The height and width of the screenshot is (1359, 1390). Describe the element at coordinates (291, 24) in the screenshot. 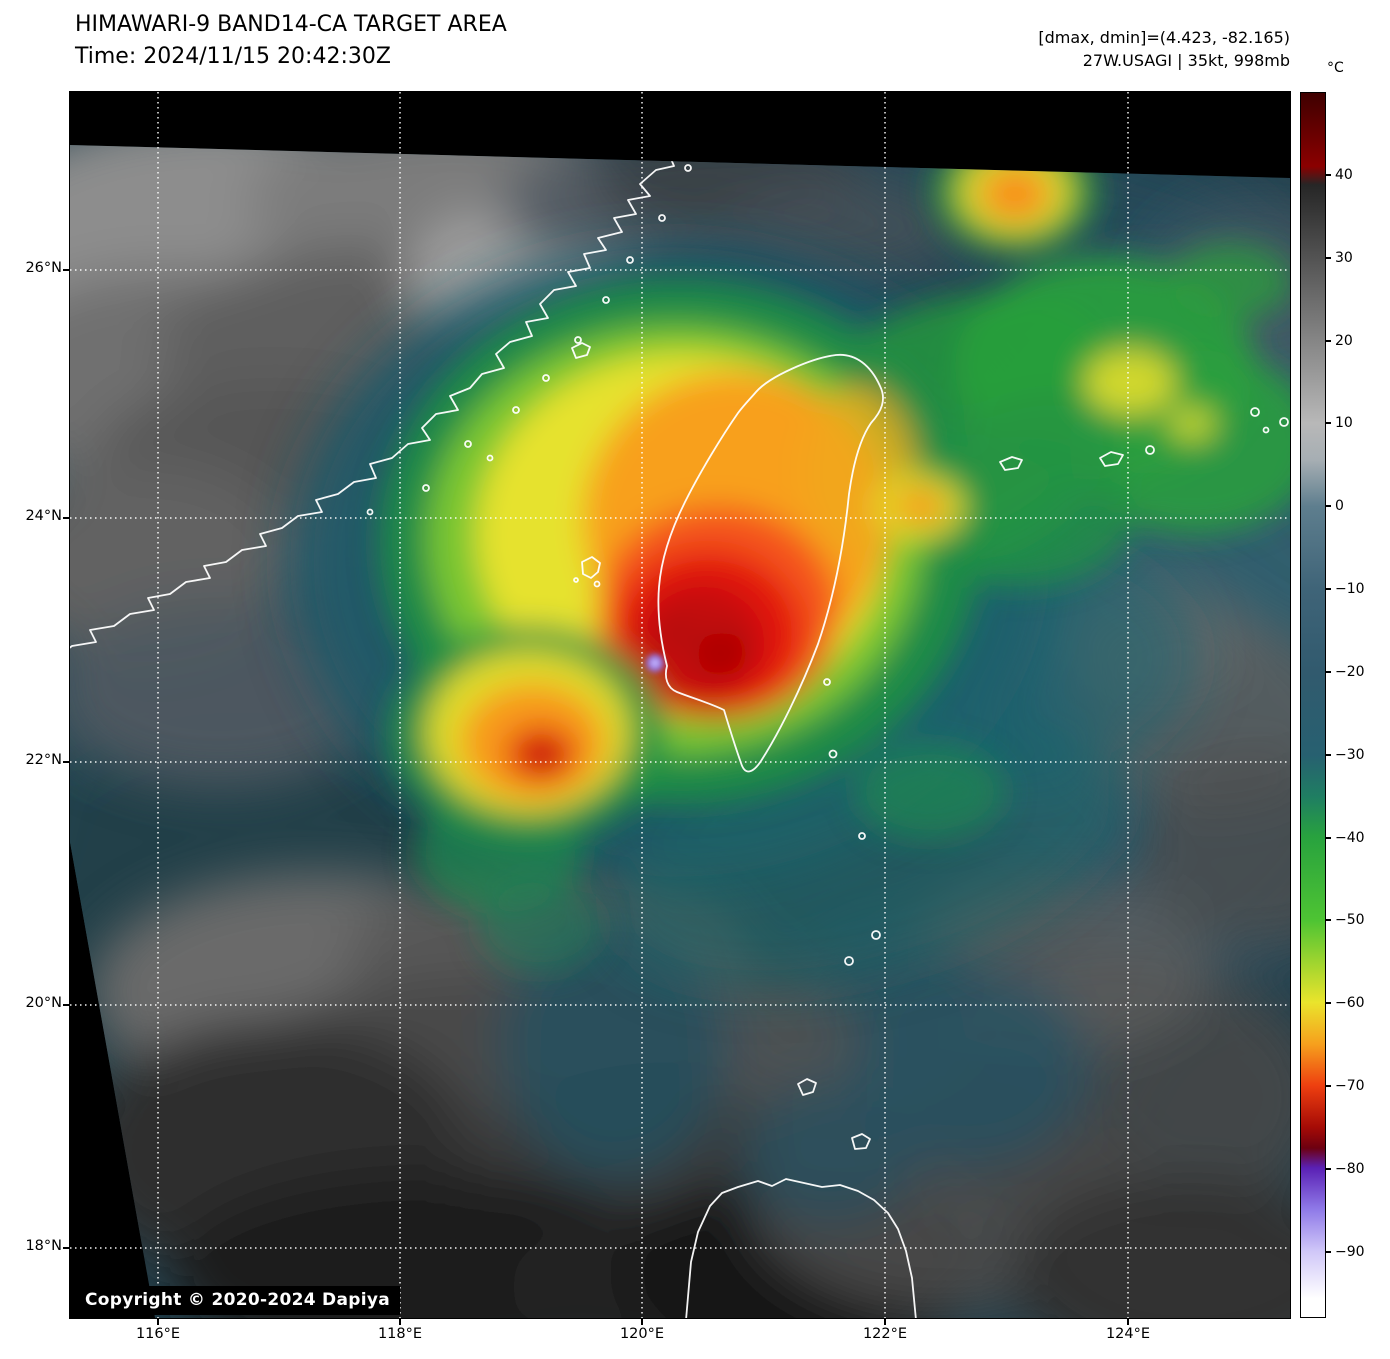

I see `page-title: HIMAWARI-9 BAND14-CA TARGET AREA` at that location.